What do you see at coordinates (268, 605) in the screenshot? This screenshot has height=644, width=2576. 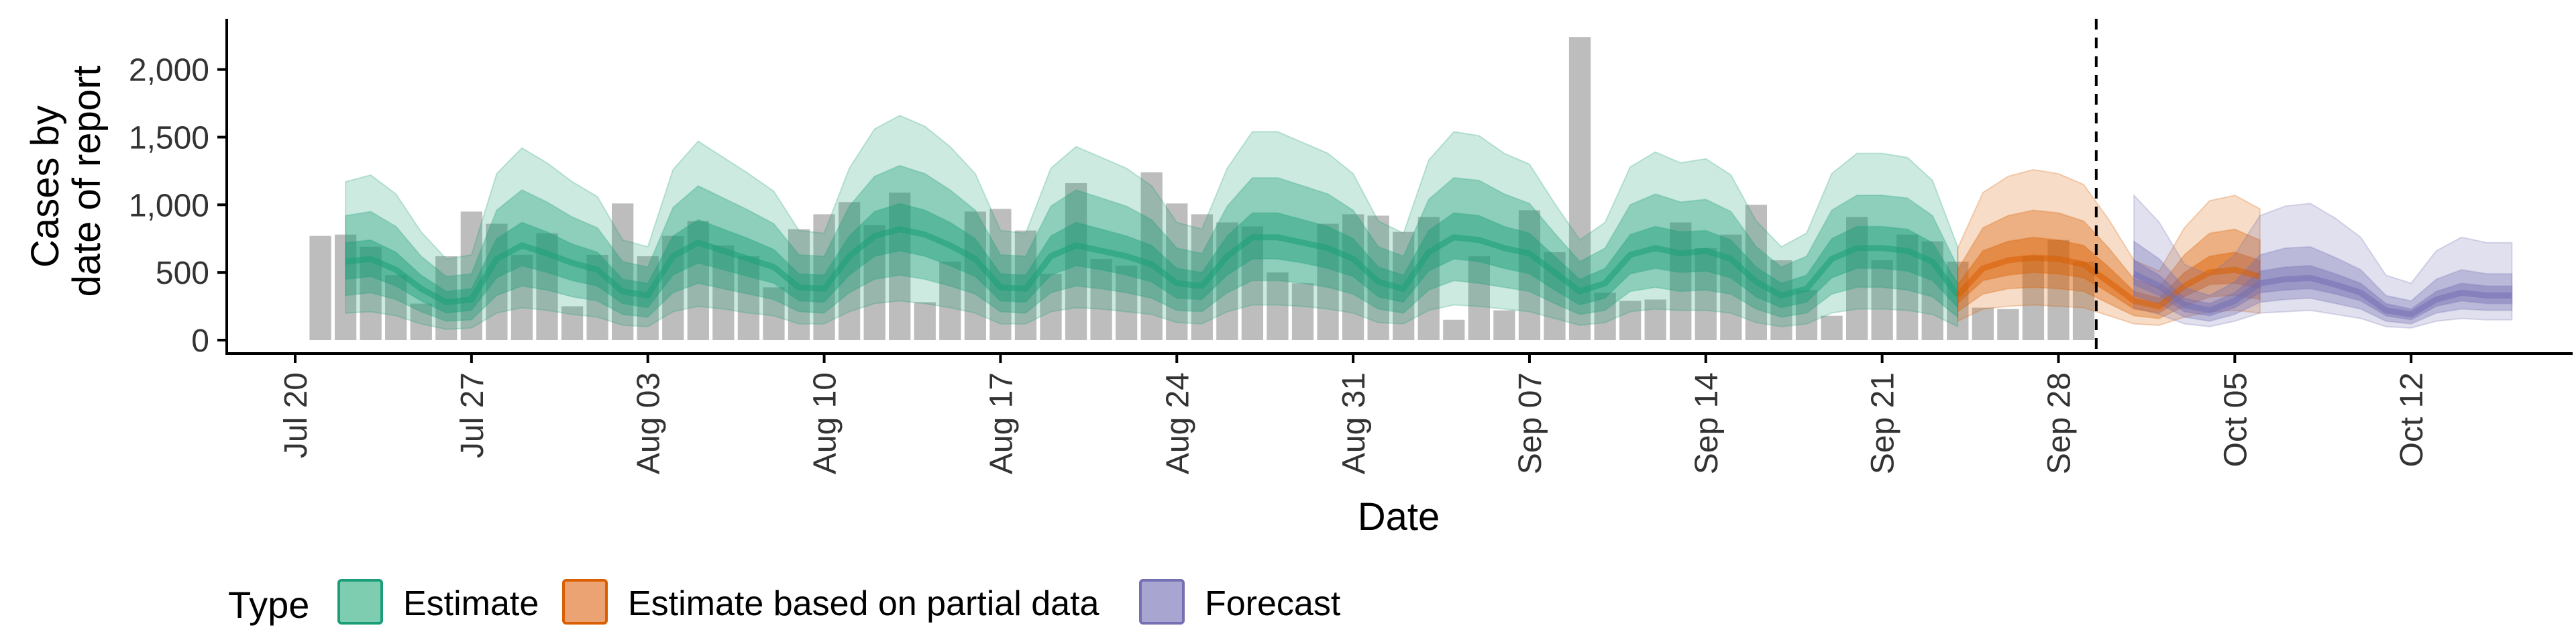 I see `legend-title: Type` at bounding box center [268, 605].